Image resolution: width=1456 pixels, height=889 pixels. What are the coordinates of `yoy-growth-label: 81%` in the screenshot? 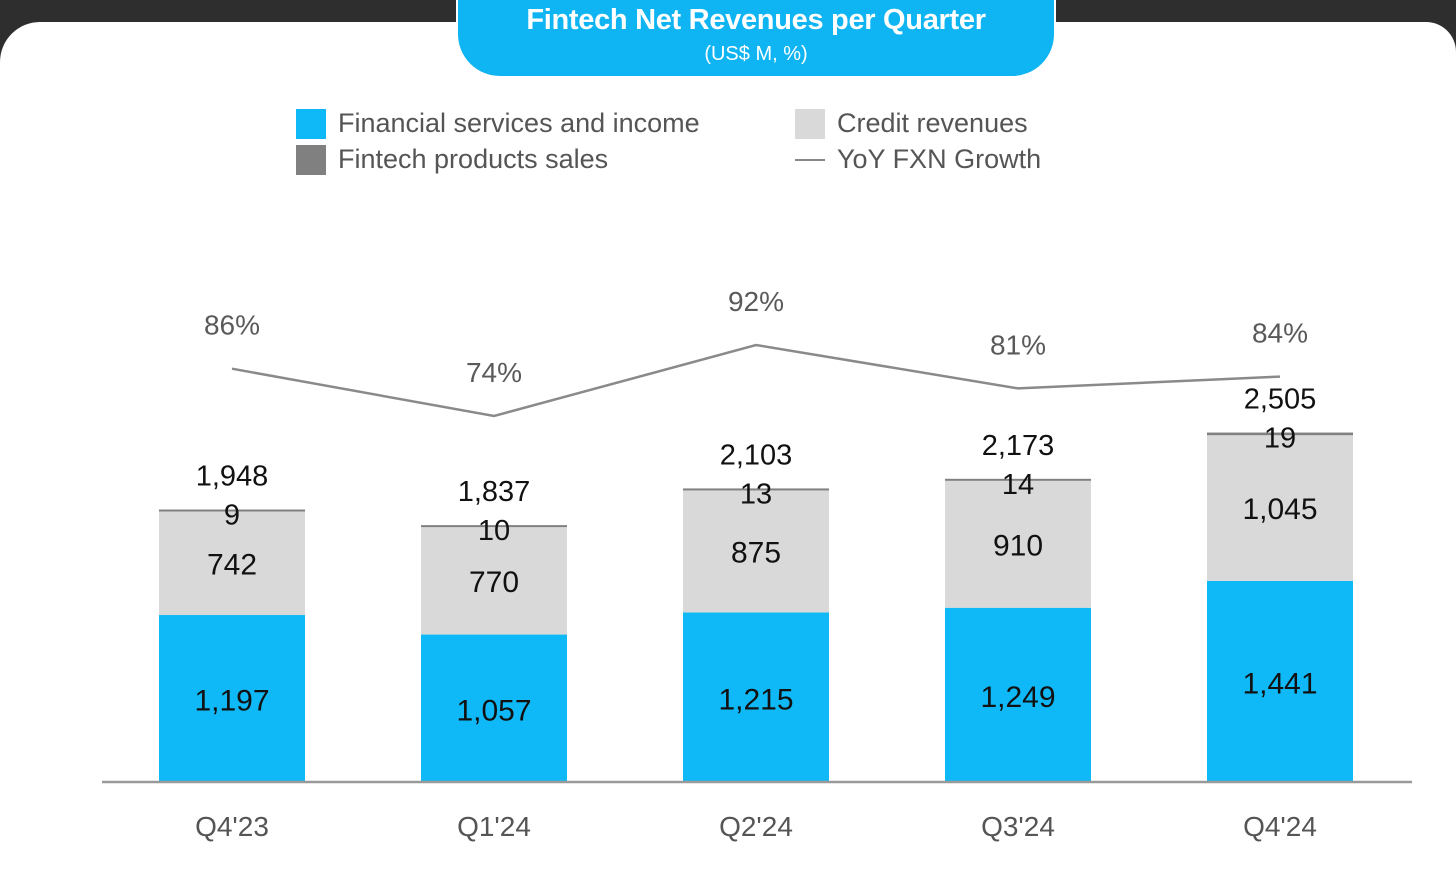 It's located at (1018, 344).